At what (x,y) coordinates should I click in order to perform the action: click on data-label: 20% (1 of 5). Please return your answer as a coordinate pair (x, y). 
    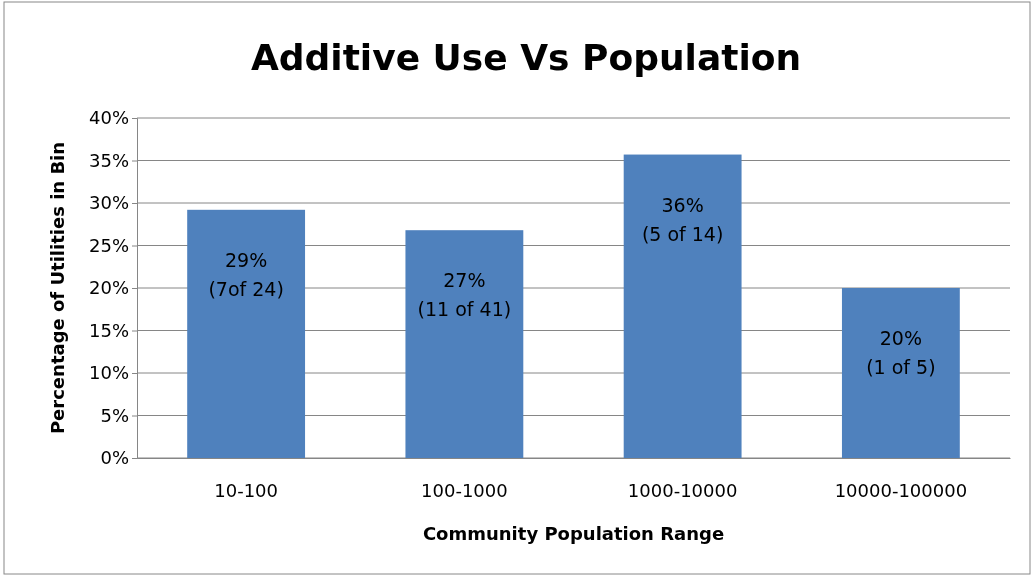
    Looking at the image, I should click on (901, 352).